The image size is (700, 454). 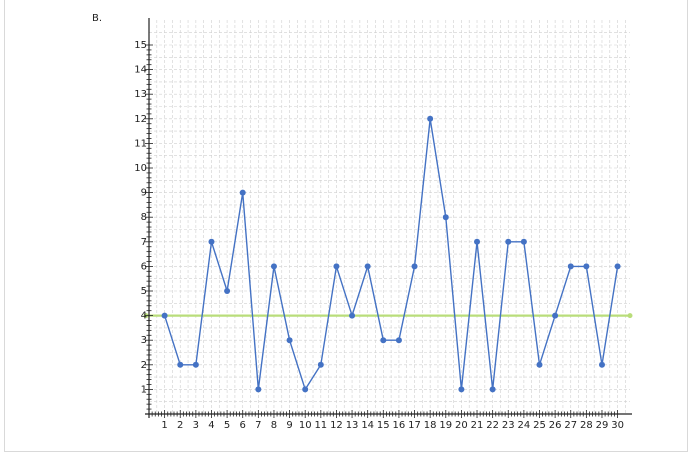 What do you see at coordinates (164, 425) in the screenshot?
I see `x-tick-label: 1` at bounding box center [164, 425].